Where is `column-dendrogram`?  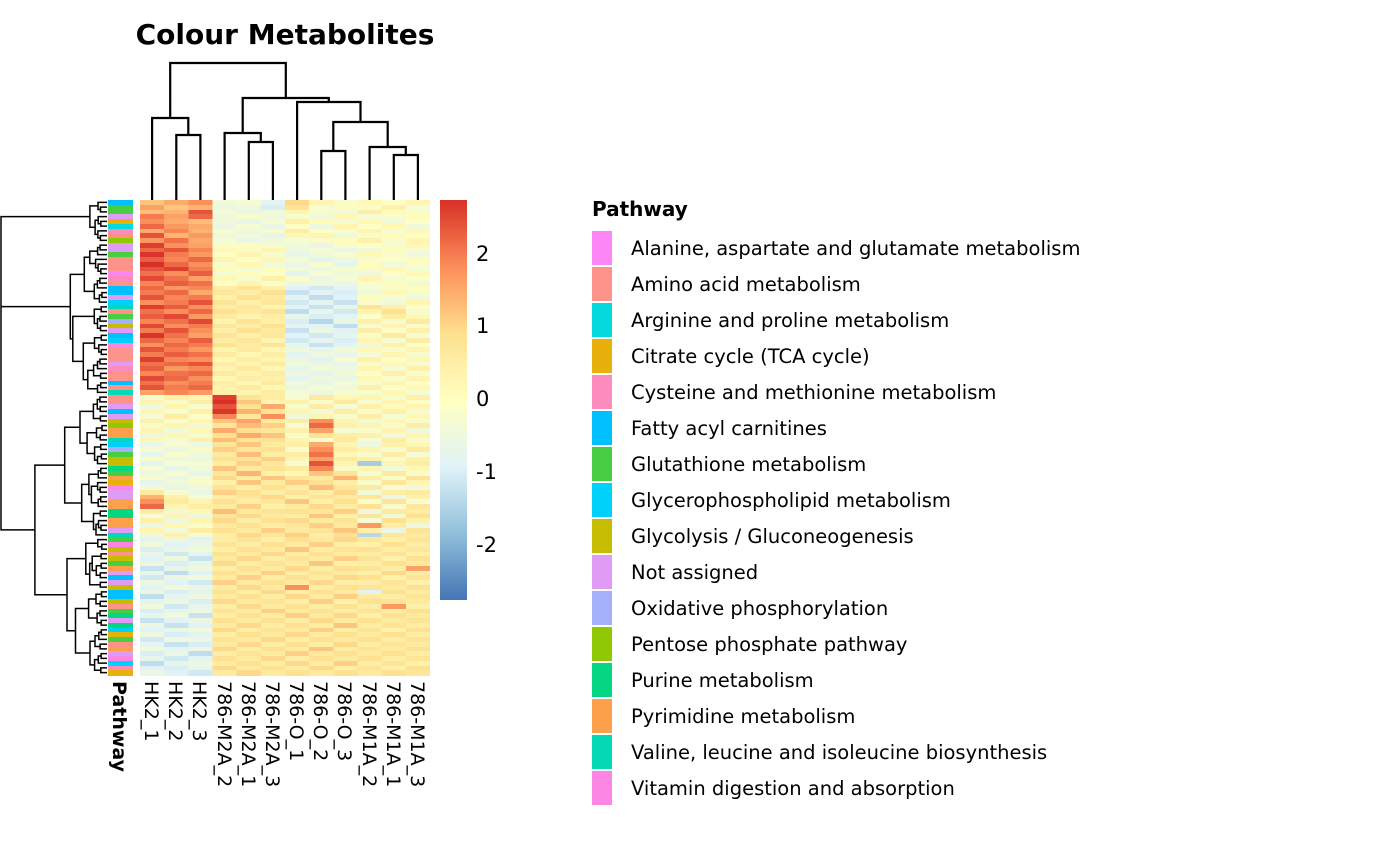 column-dendrogram is located at coordinates (285, 130).